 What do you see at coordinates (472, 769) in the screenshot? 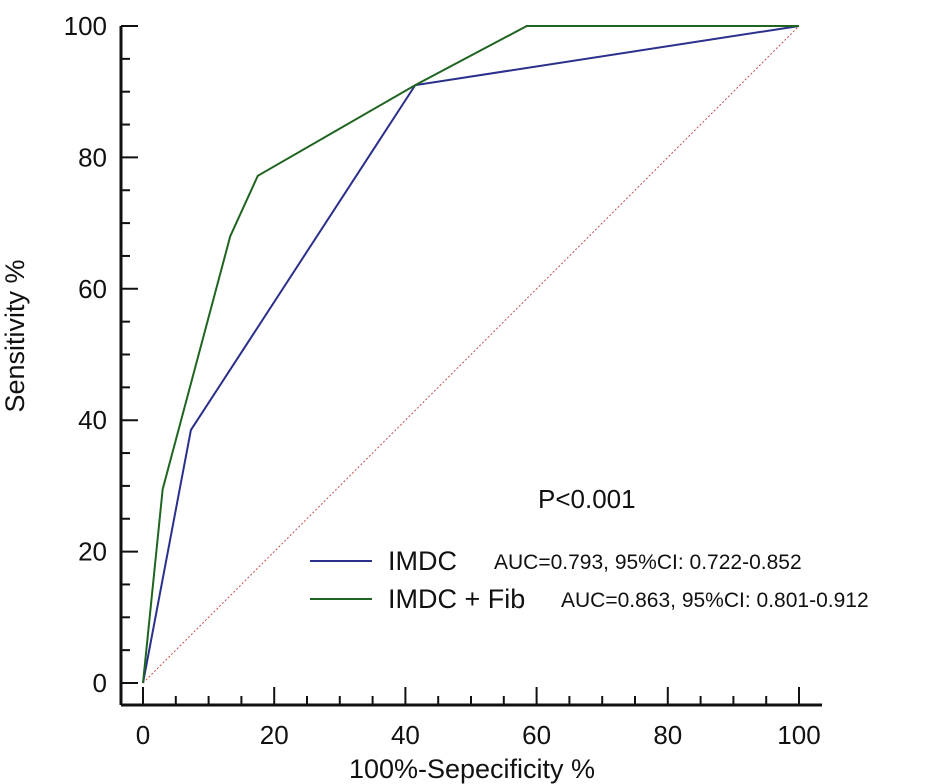
I see `x-axis-title: 100%-Sepecificity %` at bounding box center [472, 769].